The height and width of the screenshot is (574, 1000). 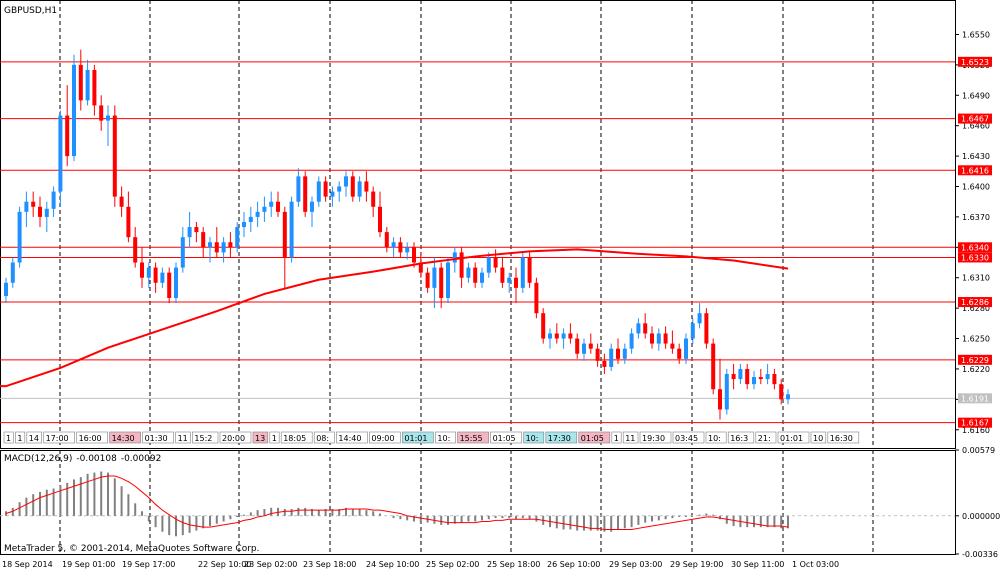 I want to click on symbol-title: GBPUSD,H1, so click(x=30, y=11).